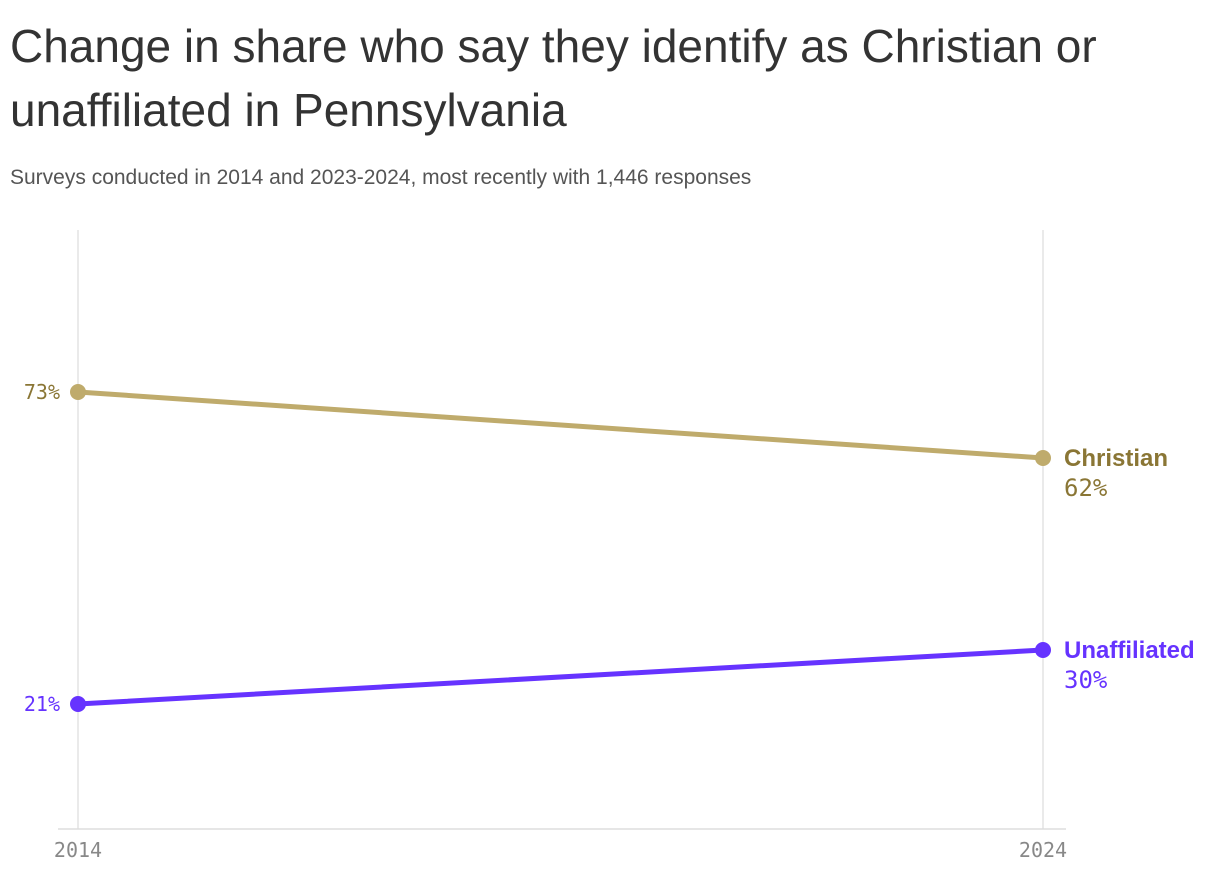 This screenshot has height=872, width=1220. What do you see at coordinates (1086, 488) in the screenshot?
I see `end-value-label: 62%` at bounding box center [1086, 488].